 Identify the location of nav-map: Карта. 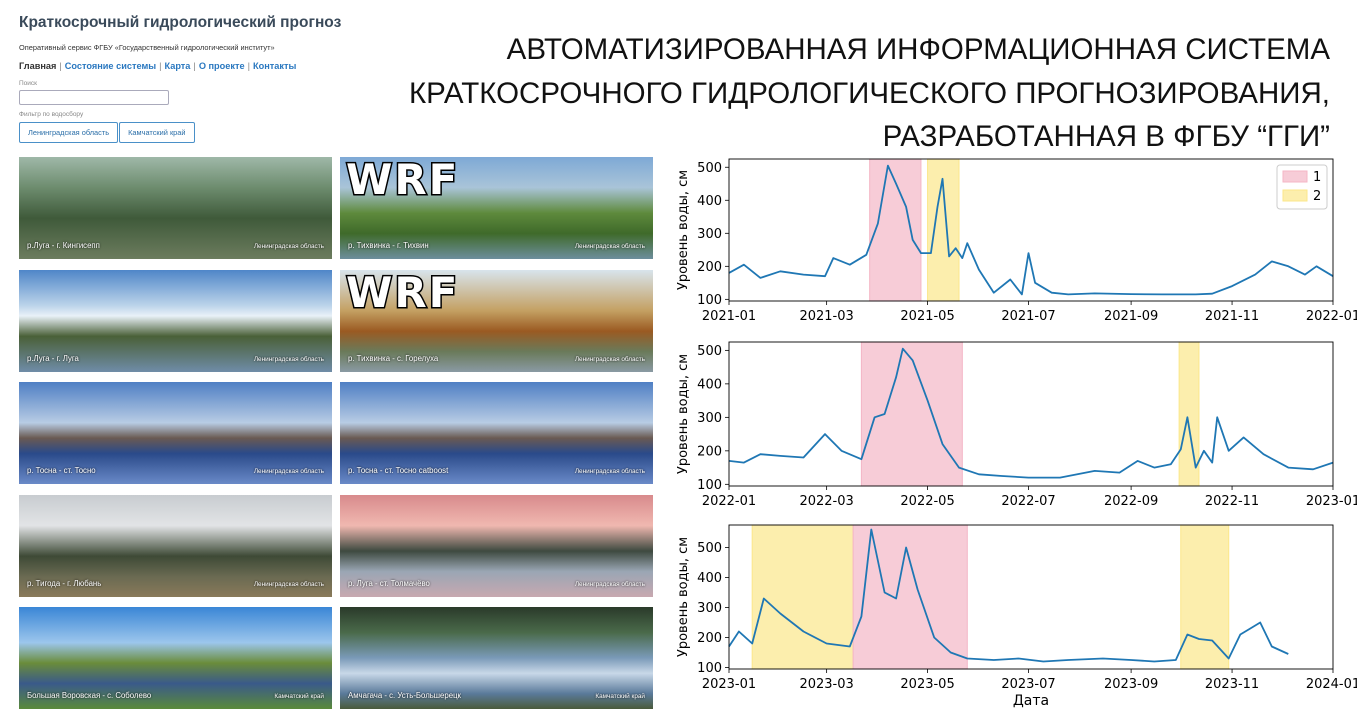
(177, 66).